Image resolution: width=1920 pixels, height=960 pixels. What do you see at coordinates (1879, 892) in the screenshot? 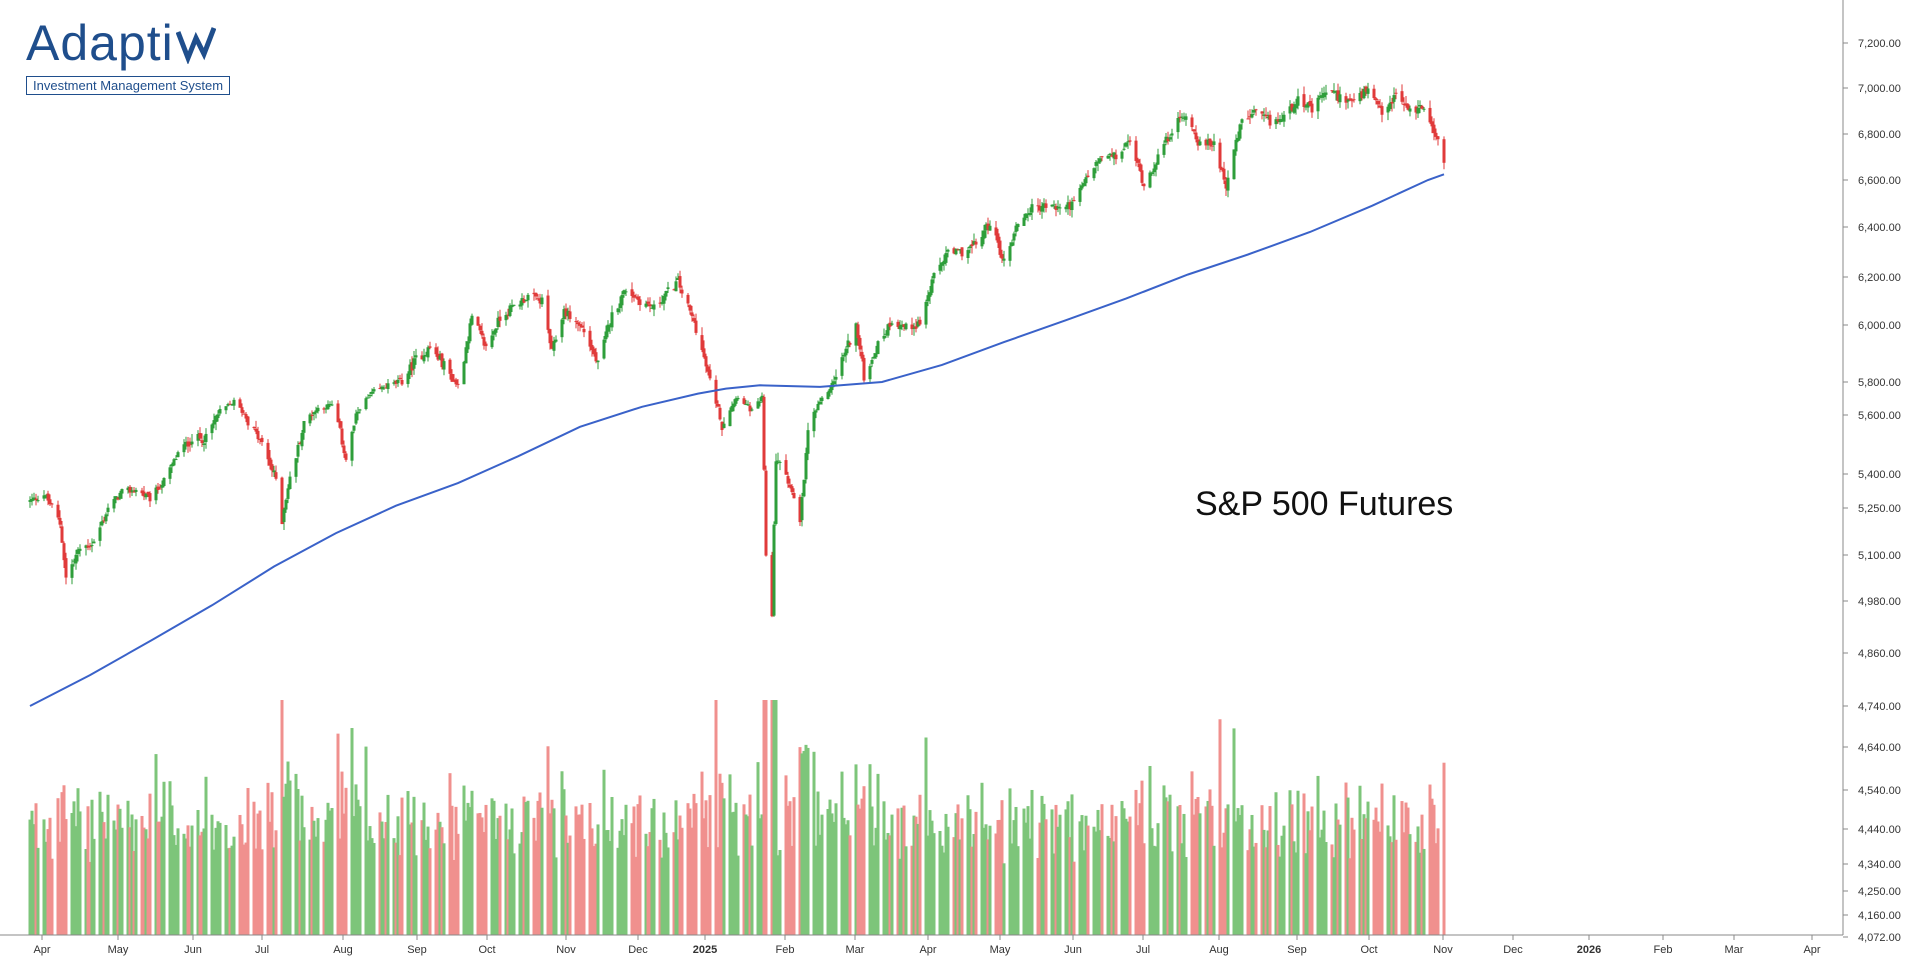
I see `price-tick-label: 4,250.00` at bounding box center [1879, 892].